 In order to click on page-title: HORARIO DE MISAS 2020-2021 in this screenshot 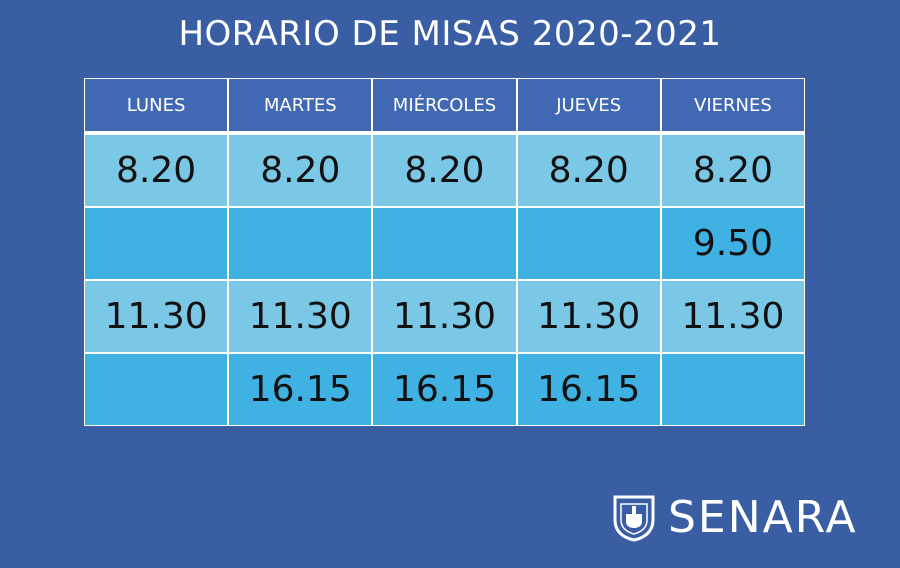, I will do `click(450, 34)`.